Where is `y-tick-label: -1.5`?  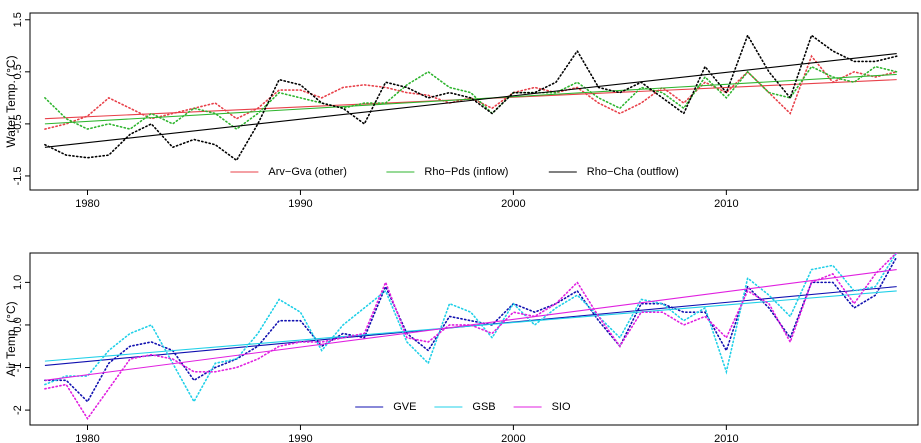 y-tick-label: -1.5 is located at coordinates (18, 175).